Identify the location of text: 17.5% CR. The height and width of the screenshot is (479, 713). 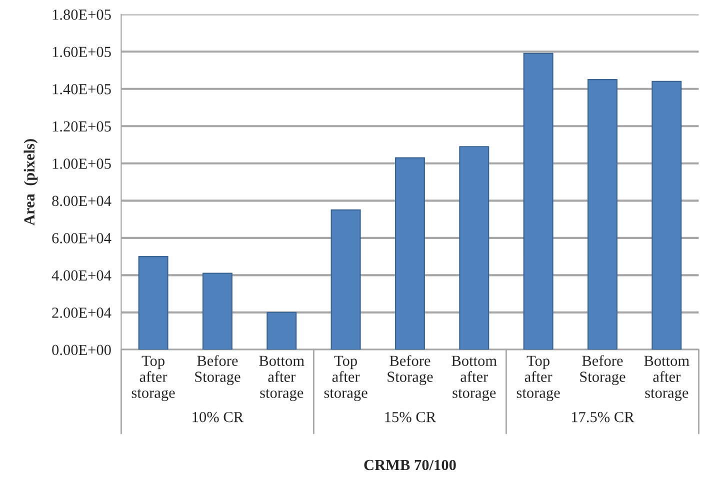
(603, 417).